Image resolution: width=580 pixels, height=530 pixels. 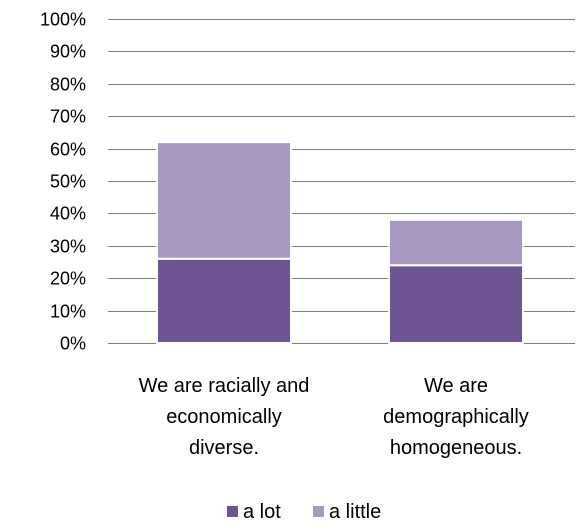 I want to click on x-category-label-line: demographically, so click(x=456, y=417).